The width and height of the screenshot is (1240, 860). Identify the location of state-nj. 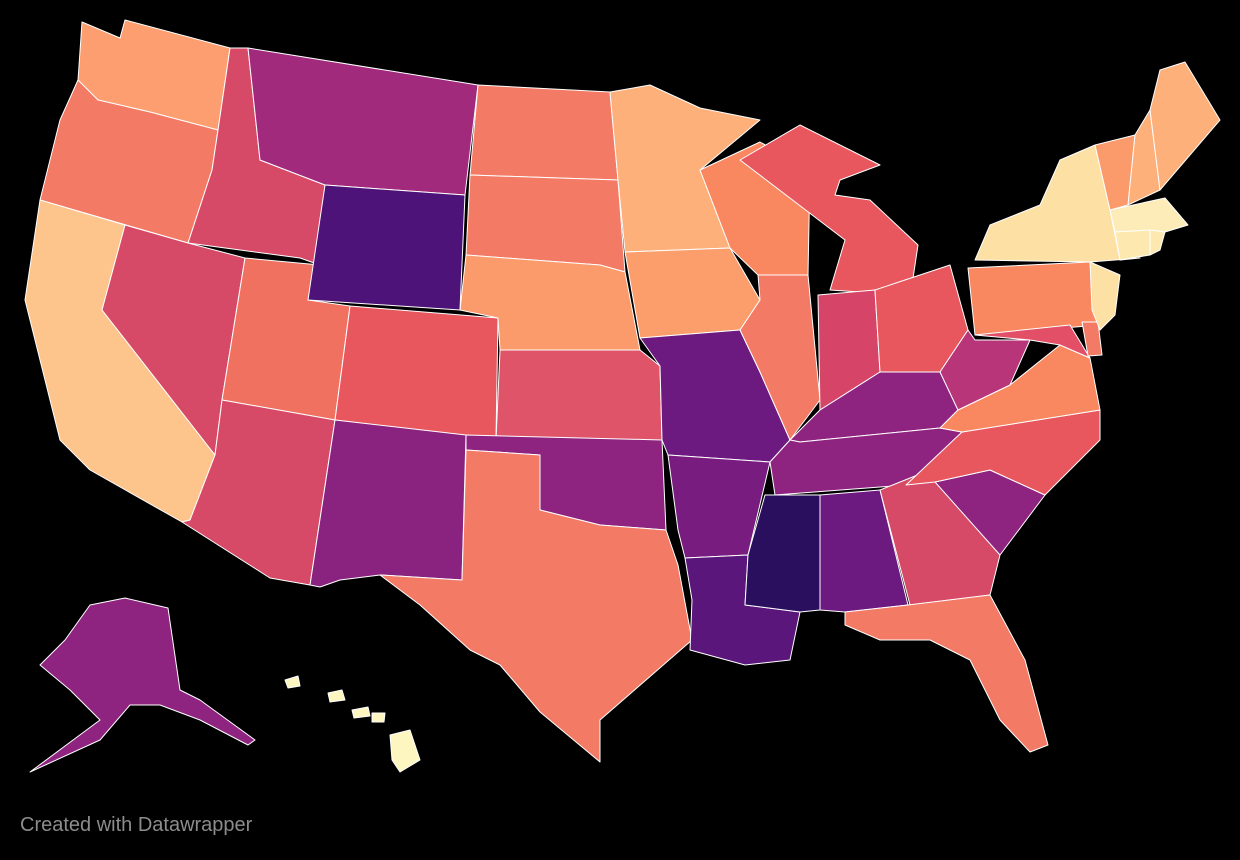
(1105, 296).